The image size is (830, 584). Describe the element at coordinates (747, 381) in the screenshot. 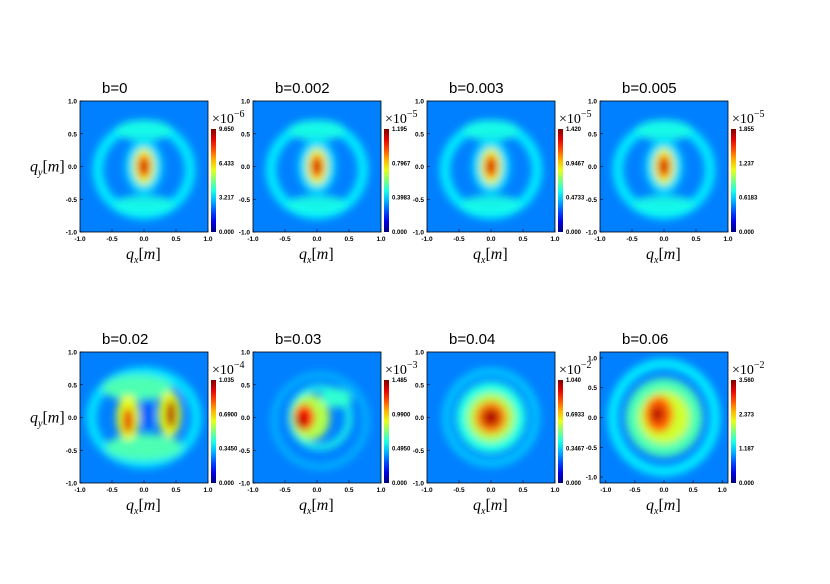

I see `colorbar-tick-label: 3.560` at that location.